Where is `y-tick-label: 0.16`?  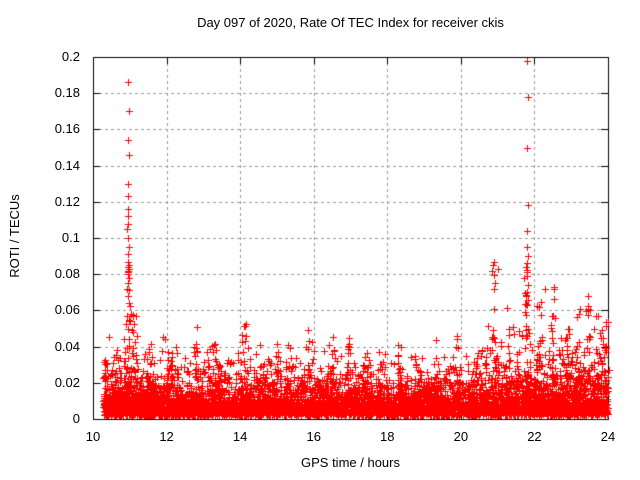 y-tick-label: 0.16 is located at coordinates (67, 129).